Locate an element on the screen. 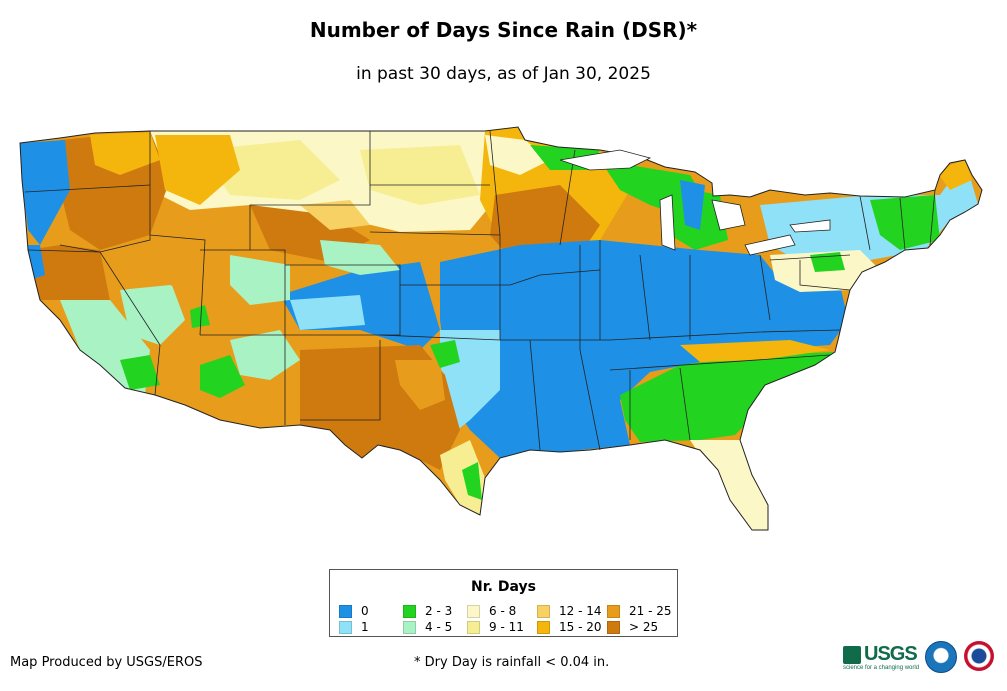 This screenshot has width=1007, height=691. legend-item: > 25 is located at coordinates (632, 627).